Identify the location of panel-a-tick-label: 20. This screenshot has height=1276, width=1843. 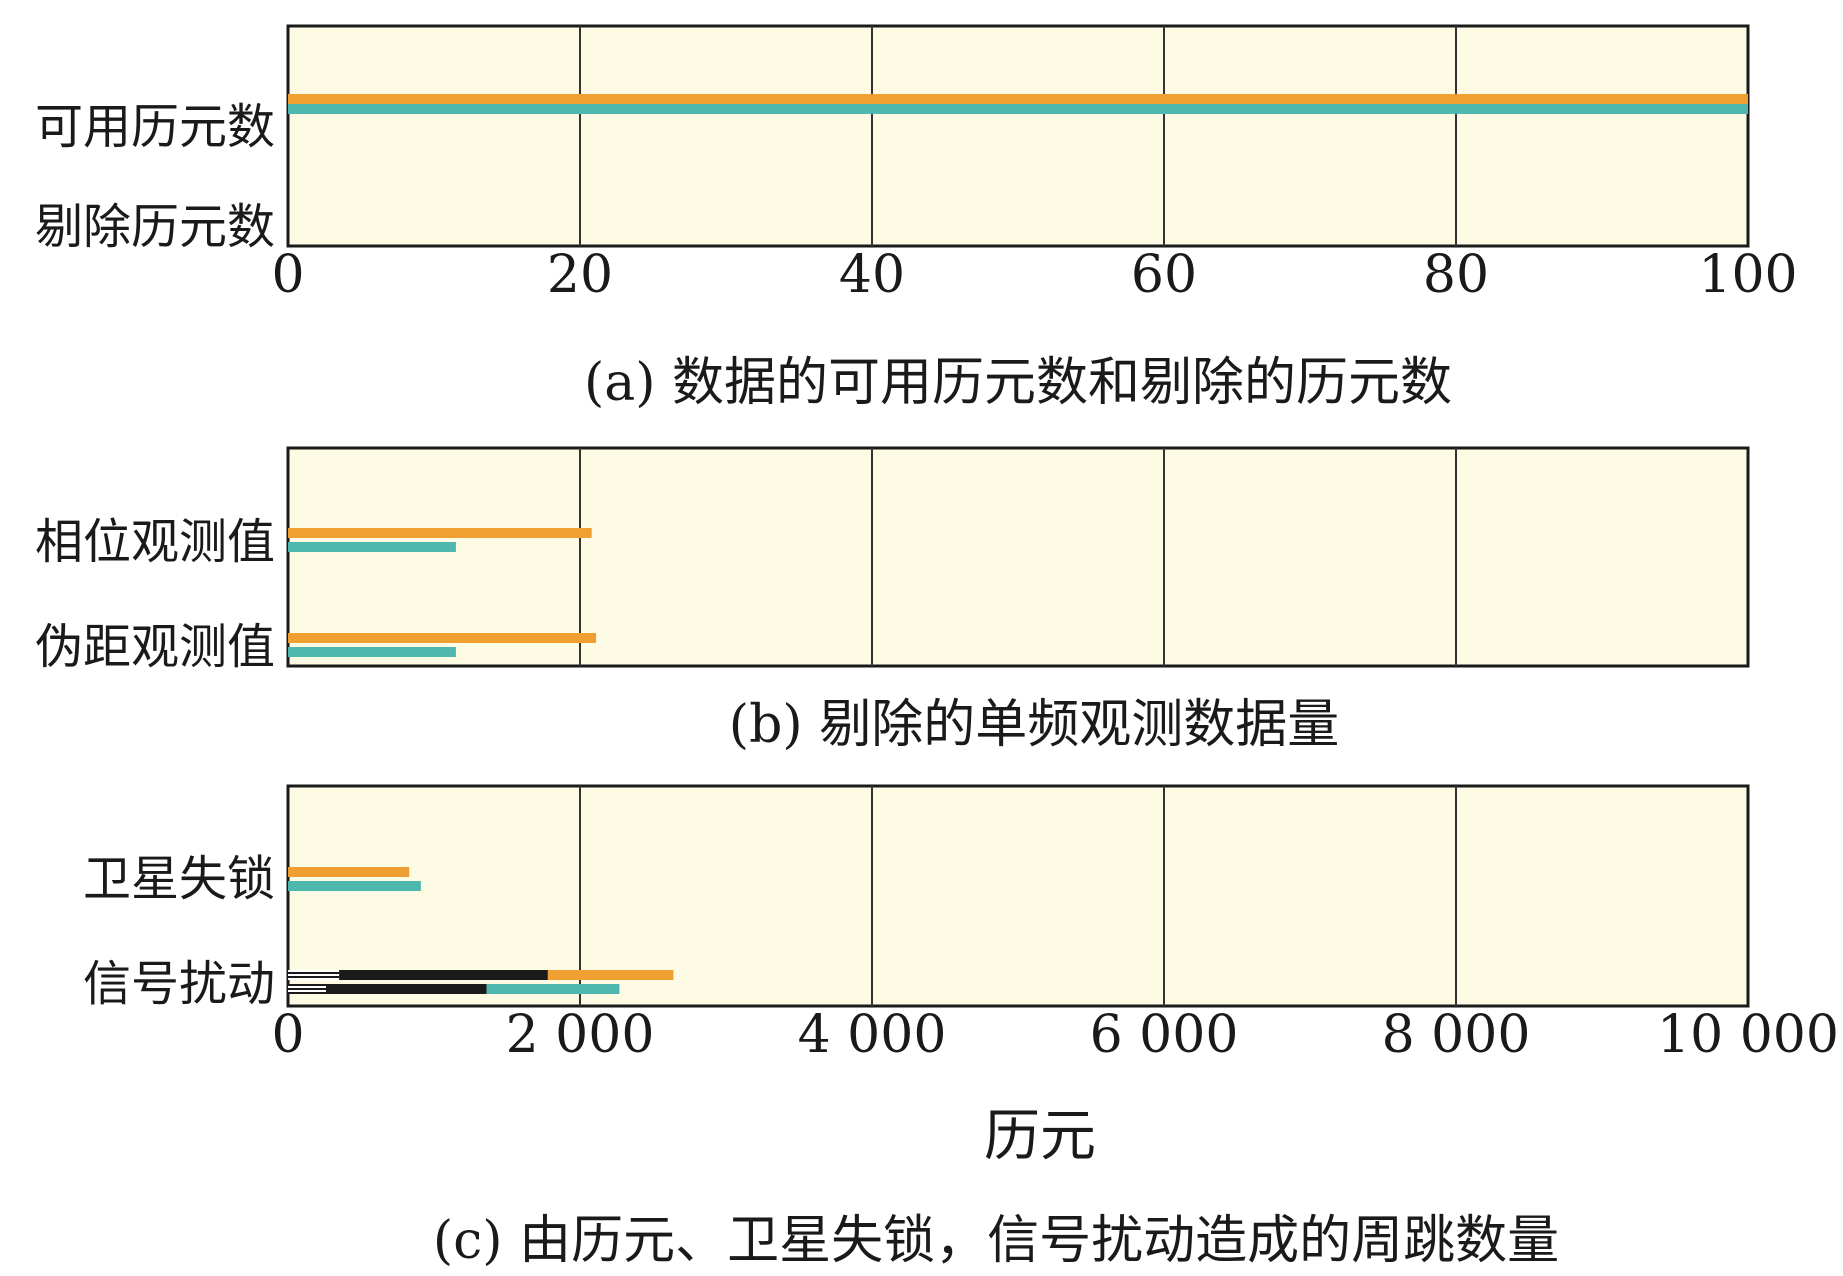
(580, 275).